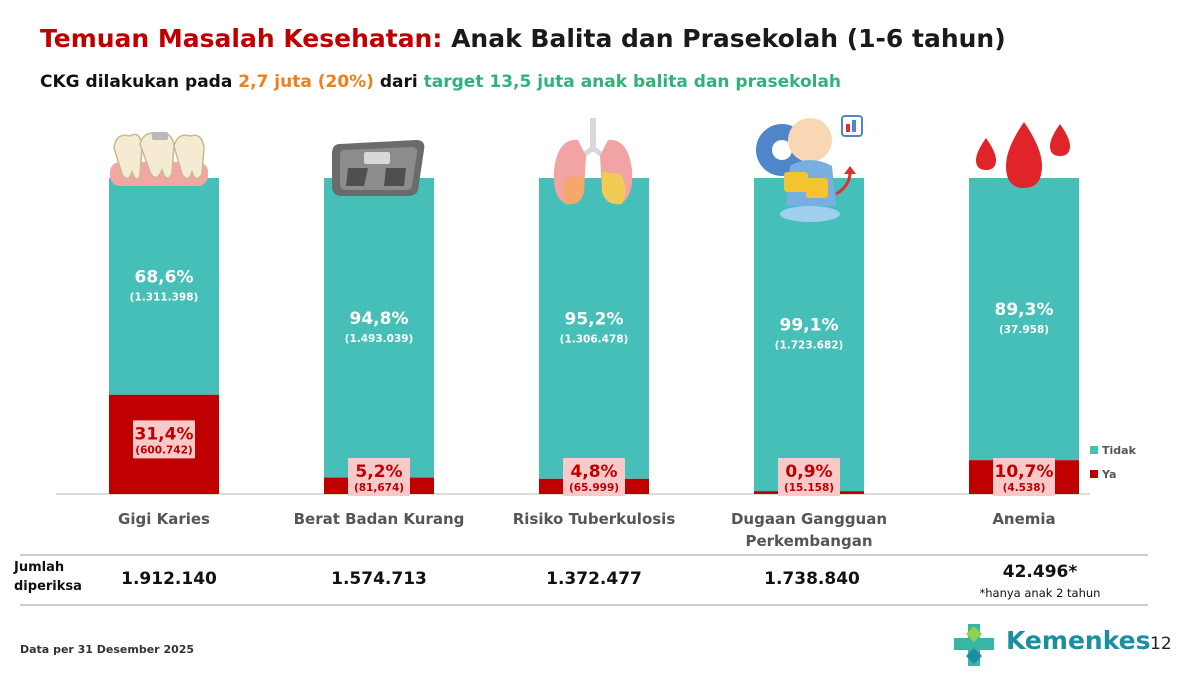 Image resolution: width=1200 pixels, height=677 pixels. I want to click on label-ya-pct: 10,7%, so click(1024, 472).